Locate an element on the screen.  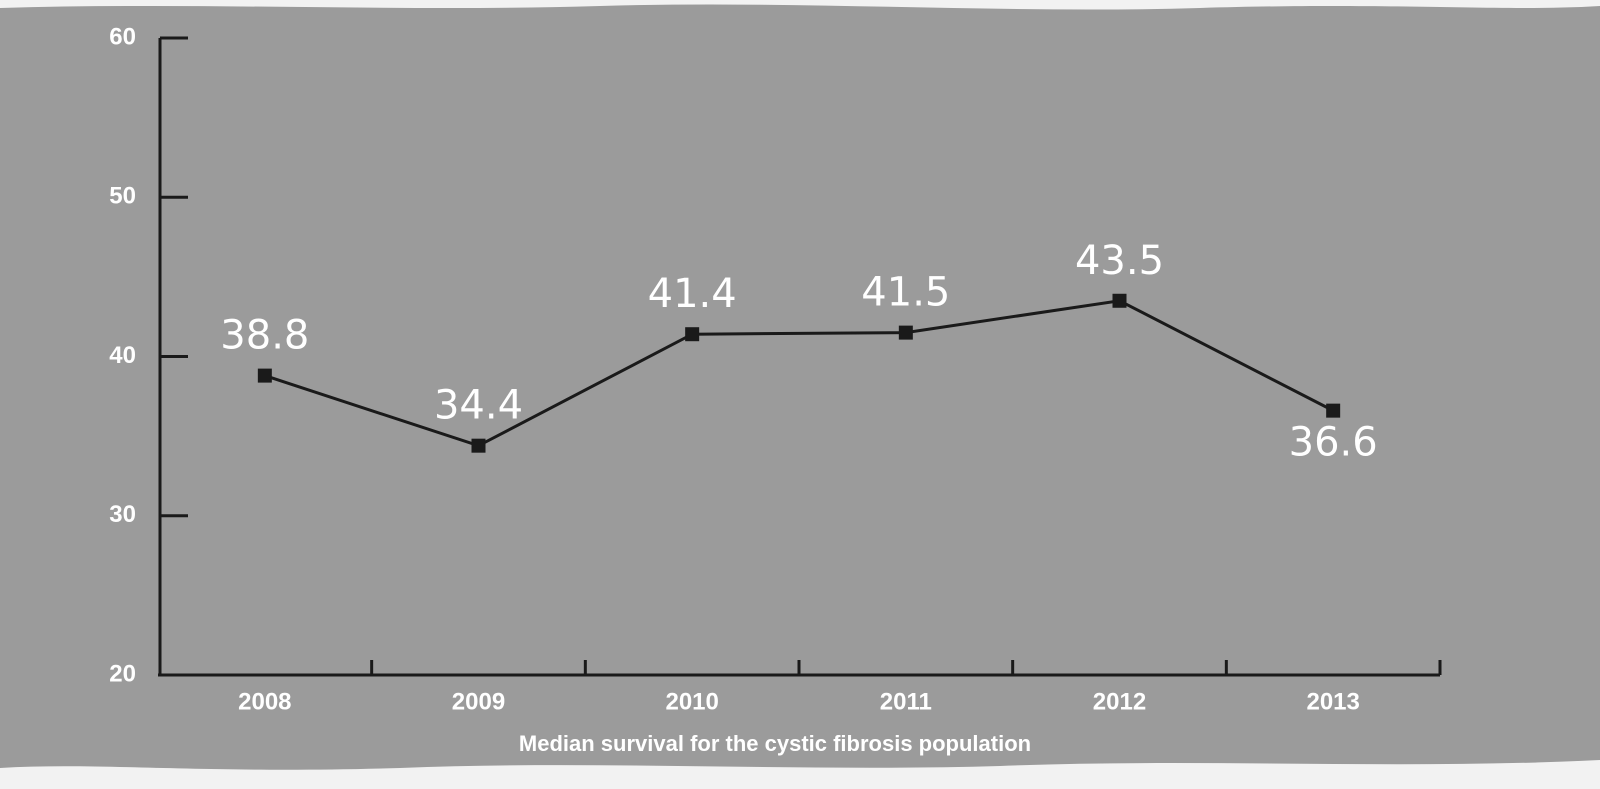
data-label: 41.5 is located at coordinates (905, 293).